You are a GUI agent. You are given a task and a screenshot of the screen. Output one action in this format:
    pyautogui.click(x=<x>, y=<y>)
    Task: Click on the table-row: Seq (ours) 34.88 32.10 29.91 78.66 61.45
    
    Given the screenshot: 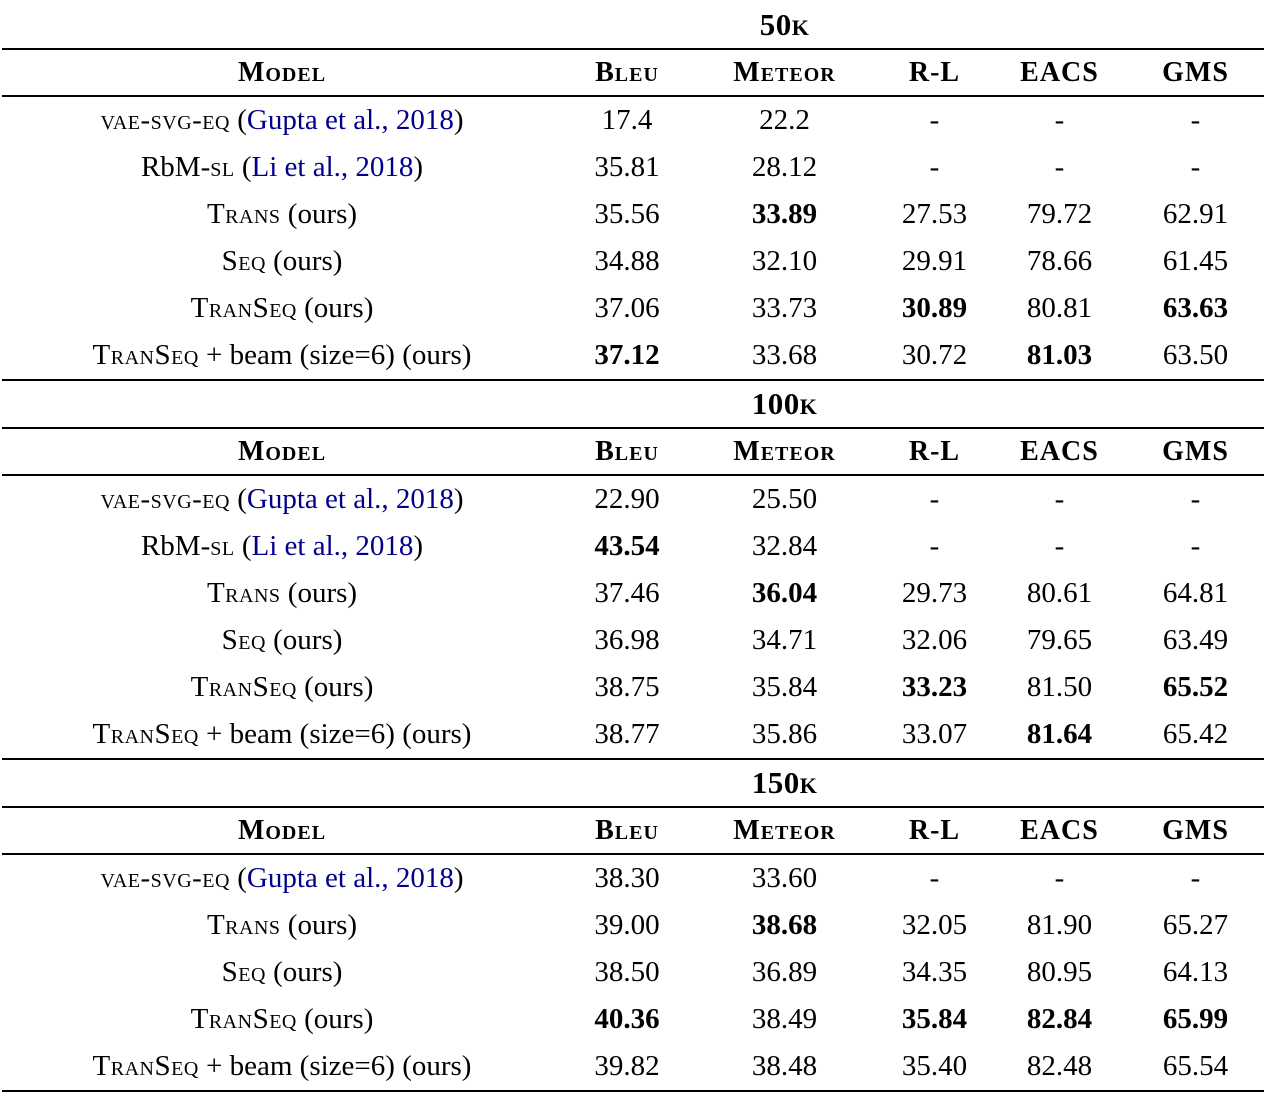 What is the action you would take?
    pyautogui.click(x=633, y=261)
    